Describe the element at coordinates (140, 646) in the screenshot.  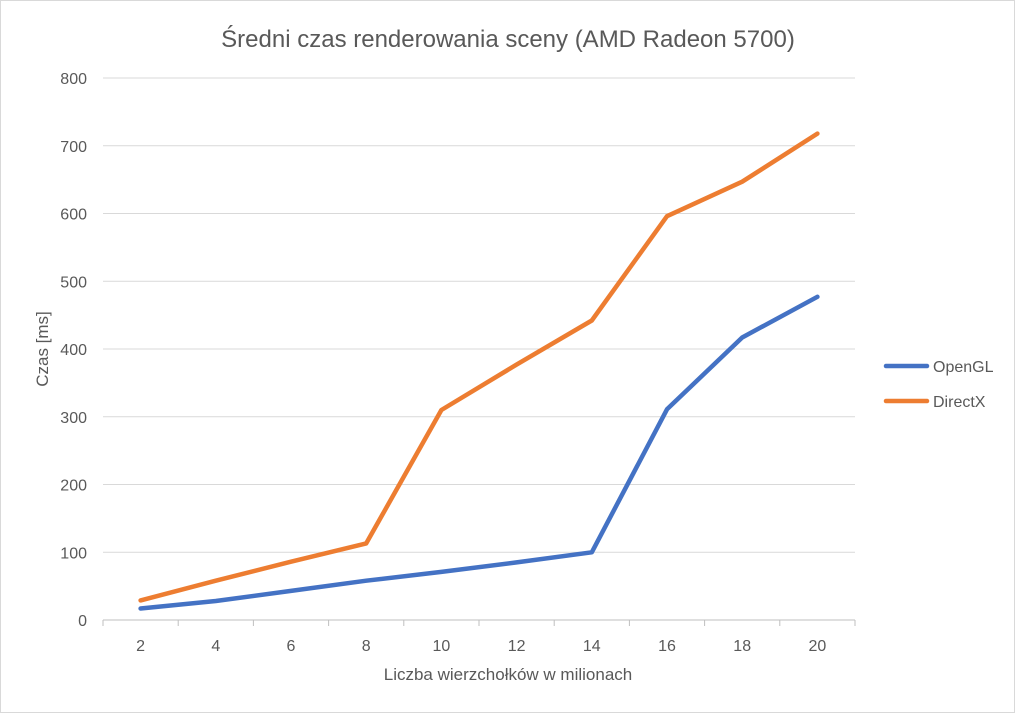
I see `x-tick-label: 2` at that location.